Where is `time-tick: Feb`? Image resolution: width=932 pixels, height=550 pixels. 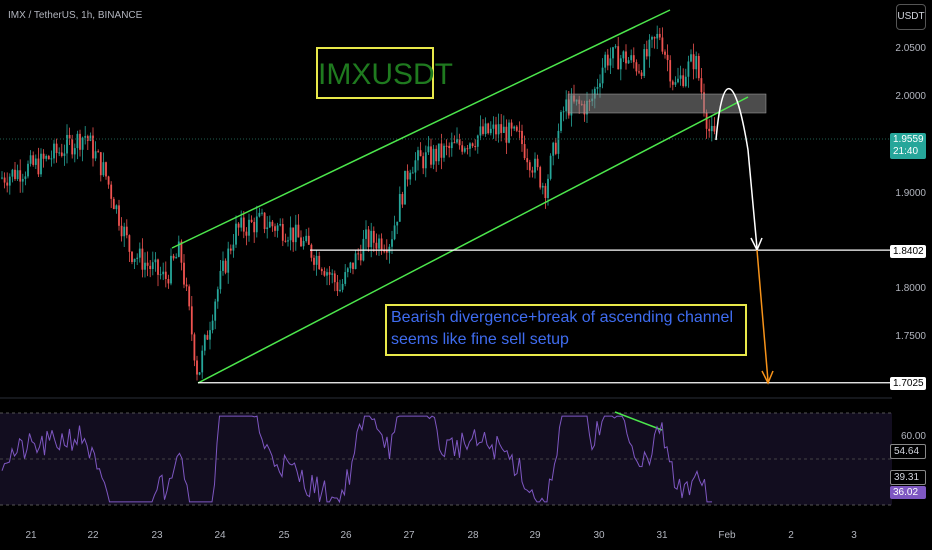
time-tick: Feb is located at coordinates (727, 535).